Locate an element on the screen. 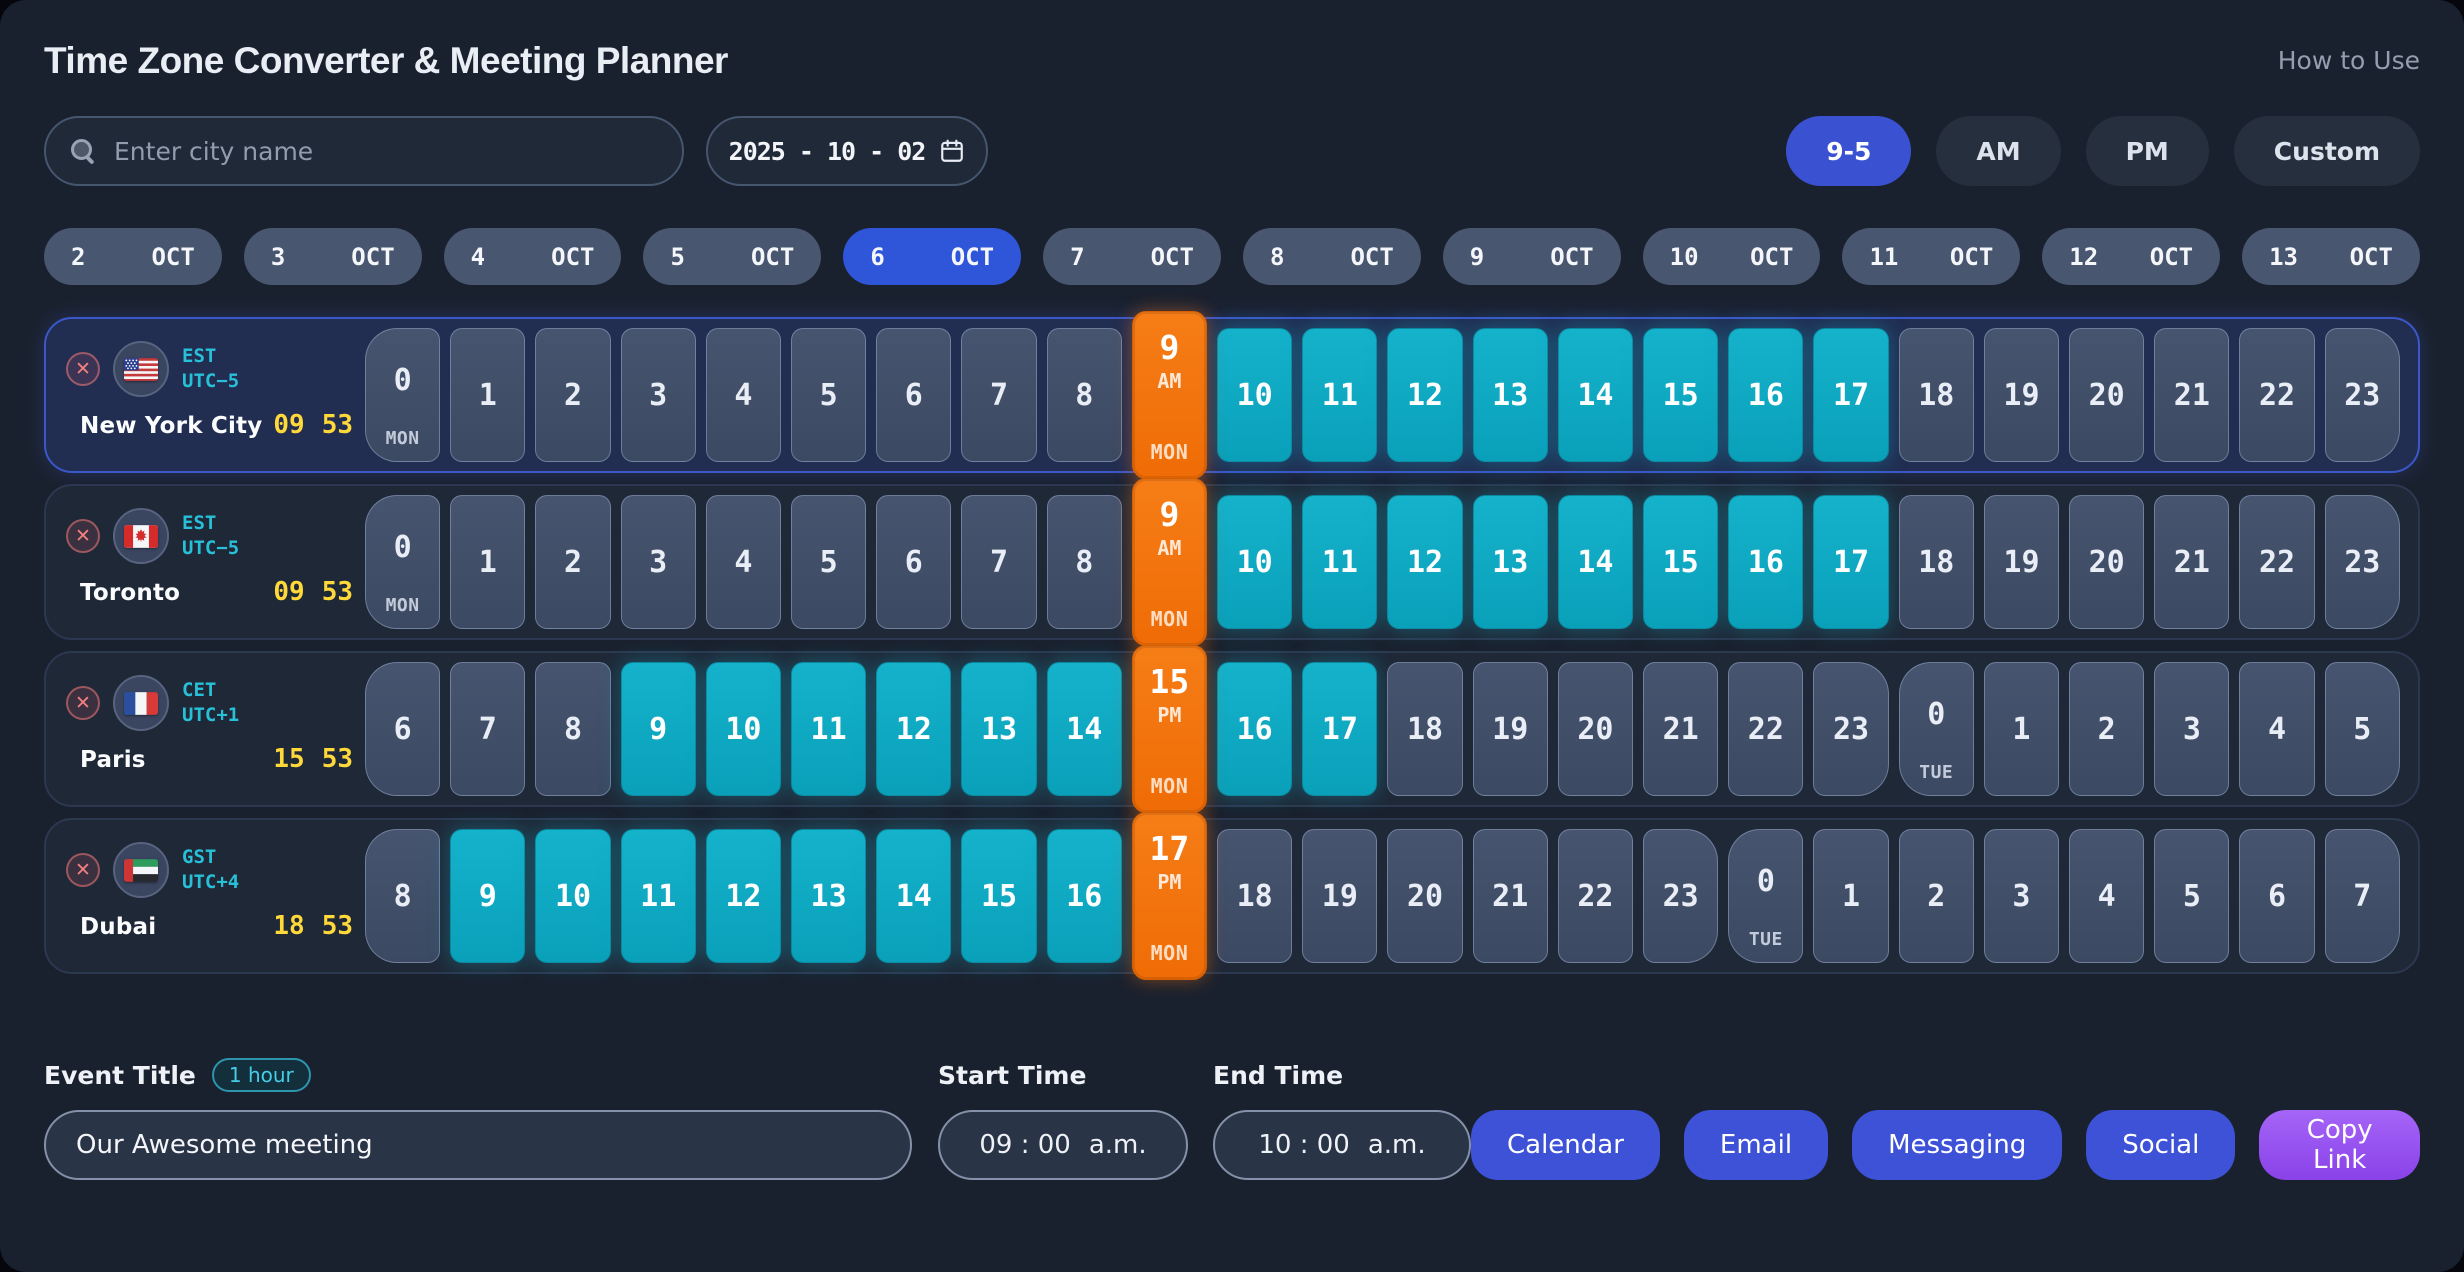  hour-cell: 3 is located at coordinates (658, 562).